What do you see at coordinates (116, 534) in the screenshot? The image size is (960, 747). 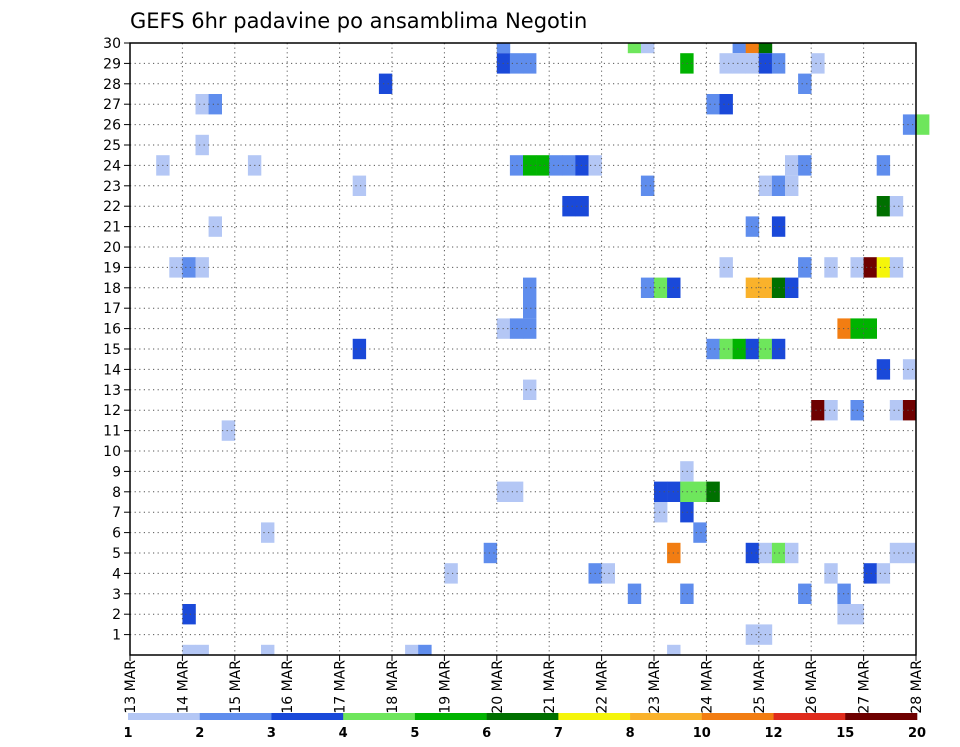 I see `y-tick-label: 6` at bounding box center [116, 534].